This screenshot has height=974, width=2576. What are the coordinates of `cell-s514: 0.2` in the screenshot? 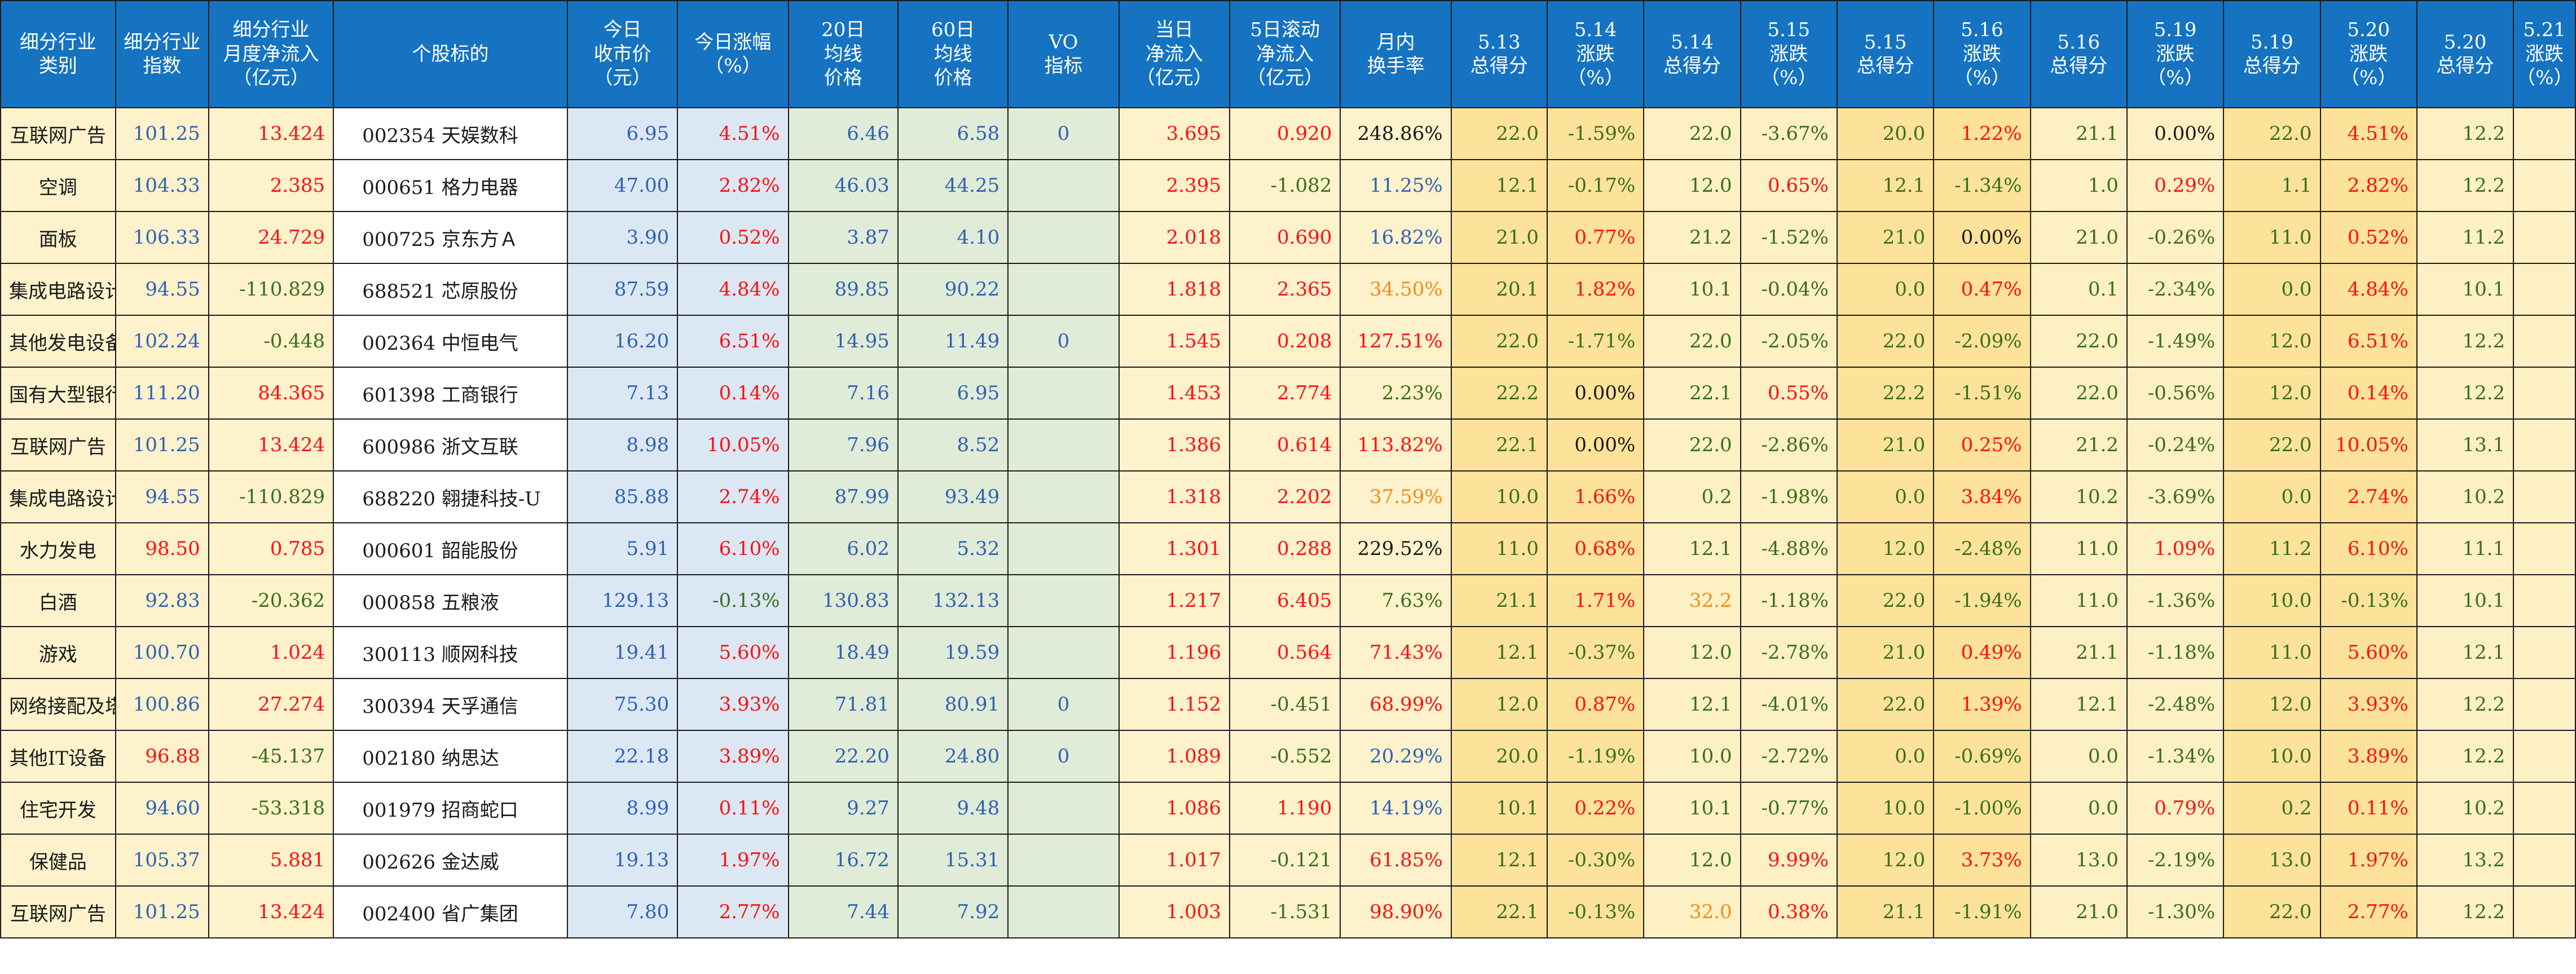 It's located at (1692, 496).